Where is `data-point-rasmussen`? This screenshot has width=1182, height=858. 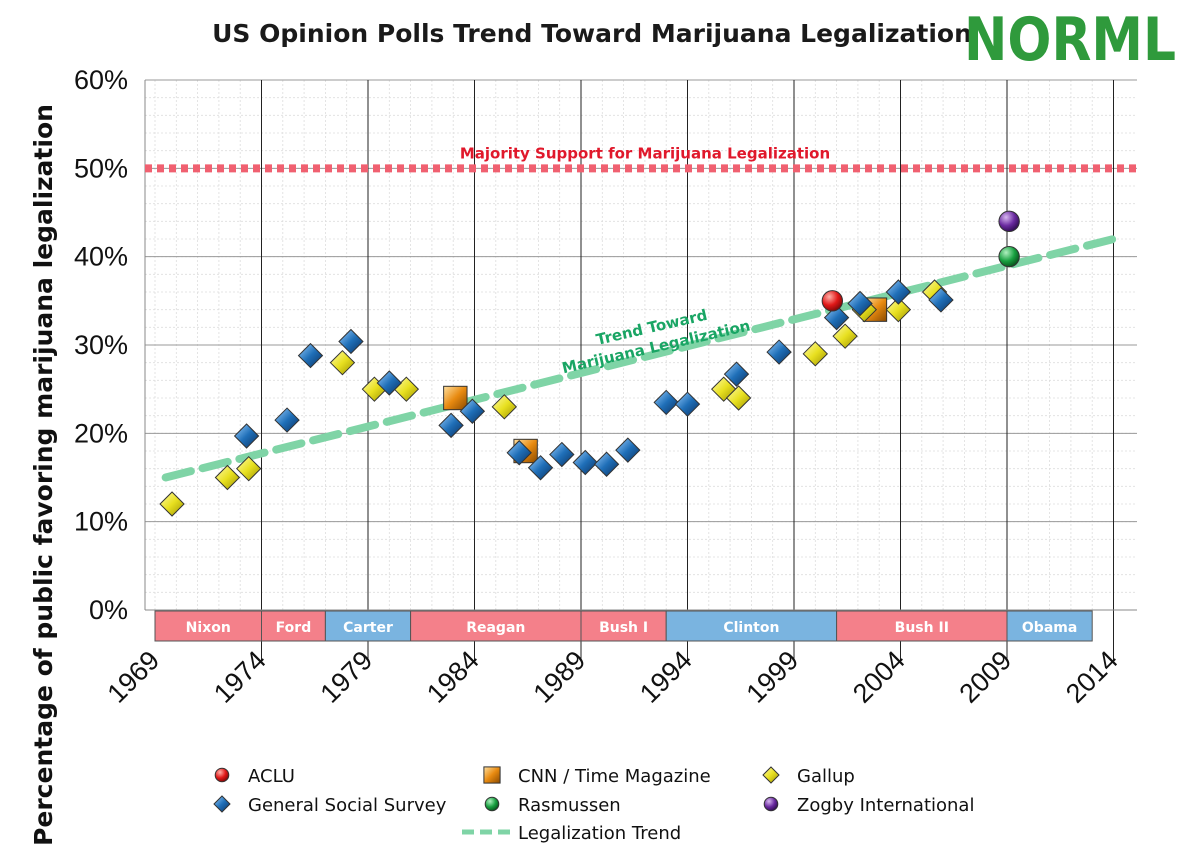 data-point-rasmussen is located at coordinates (1009, 256).